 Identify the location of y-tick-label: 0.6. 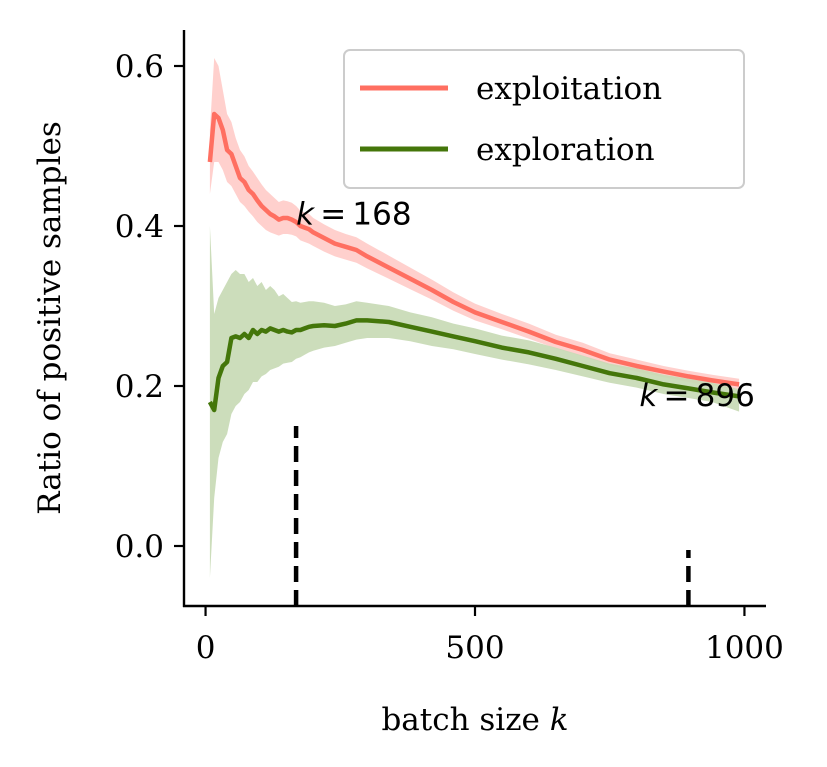
(139, 67).